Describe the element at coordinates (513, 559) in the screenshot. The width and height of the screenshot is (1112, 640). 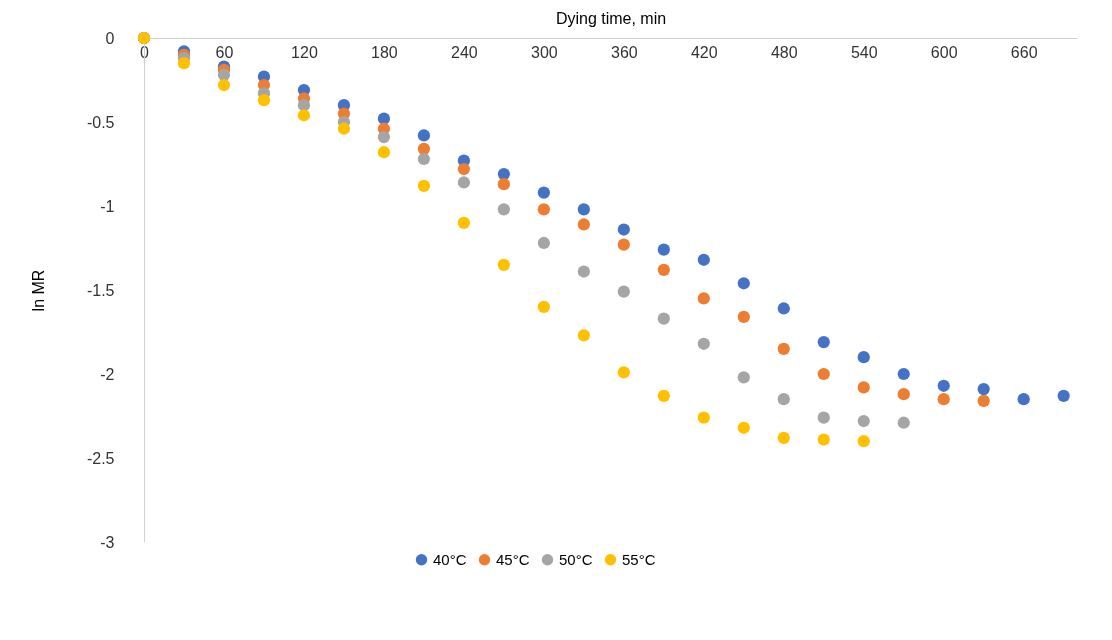
I see `legend-label: 45°C` at that location.